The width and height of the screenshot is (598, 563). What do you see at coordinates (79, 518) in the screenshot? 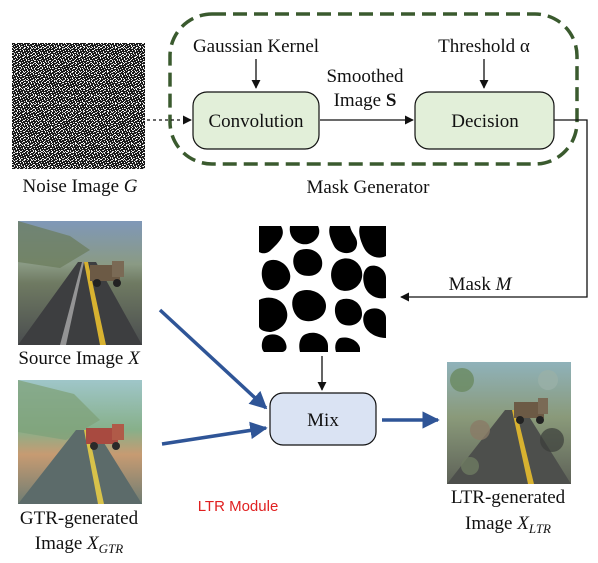
I see `gtr-image-label-line1: GTR-generated` at bounding box center [79, 518].